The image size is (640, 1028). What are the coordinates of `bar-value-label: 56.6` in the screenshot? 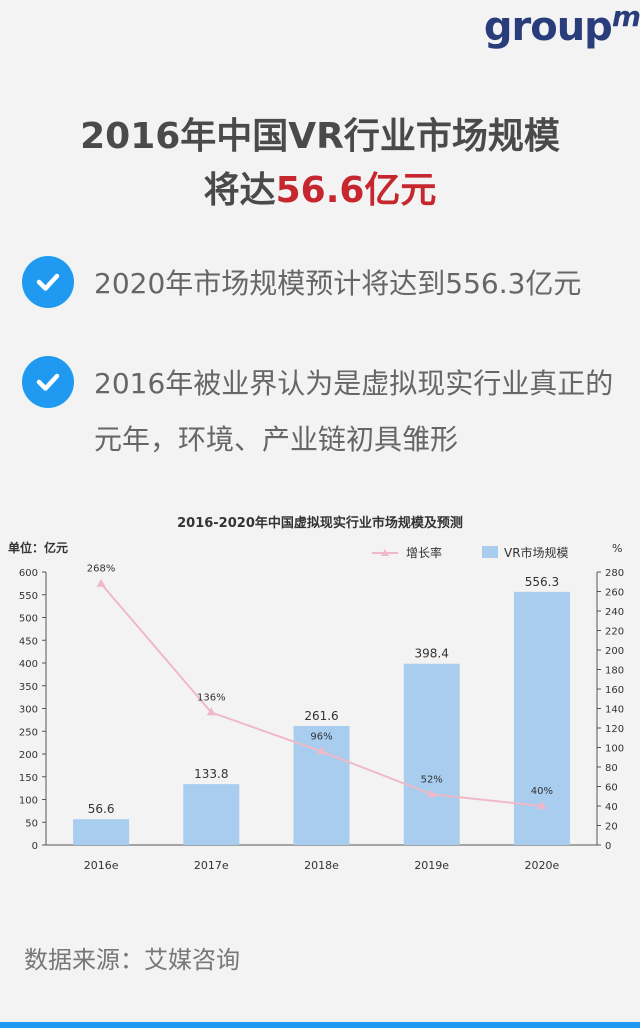 It's located at (101, 809).